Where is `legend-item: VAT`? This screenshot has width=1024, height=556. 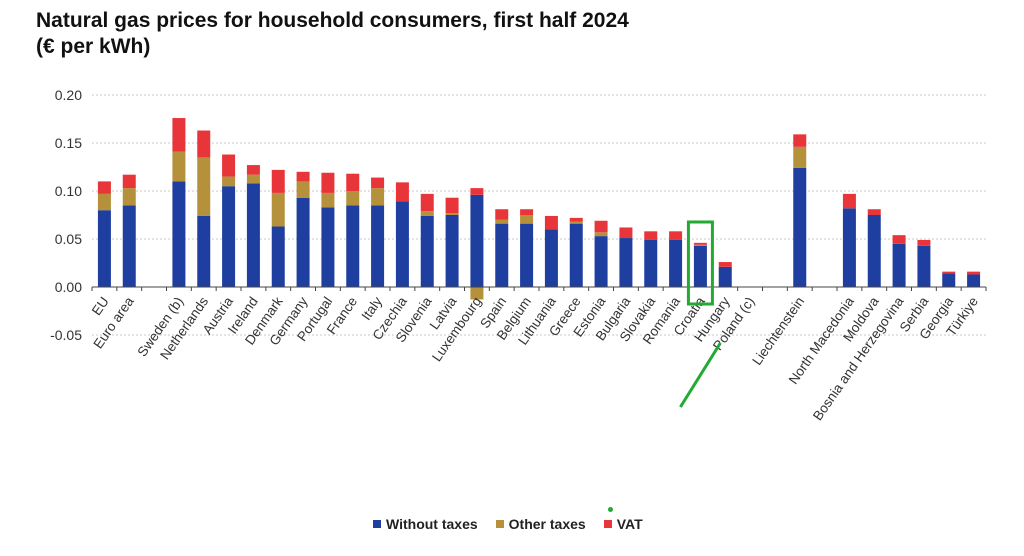 legend-item: VAT is located at coordinates (623, 524).